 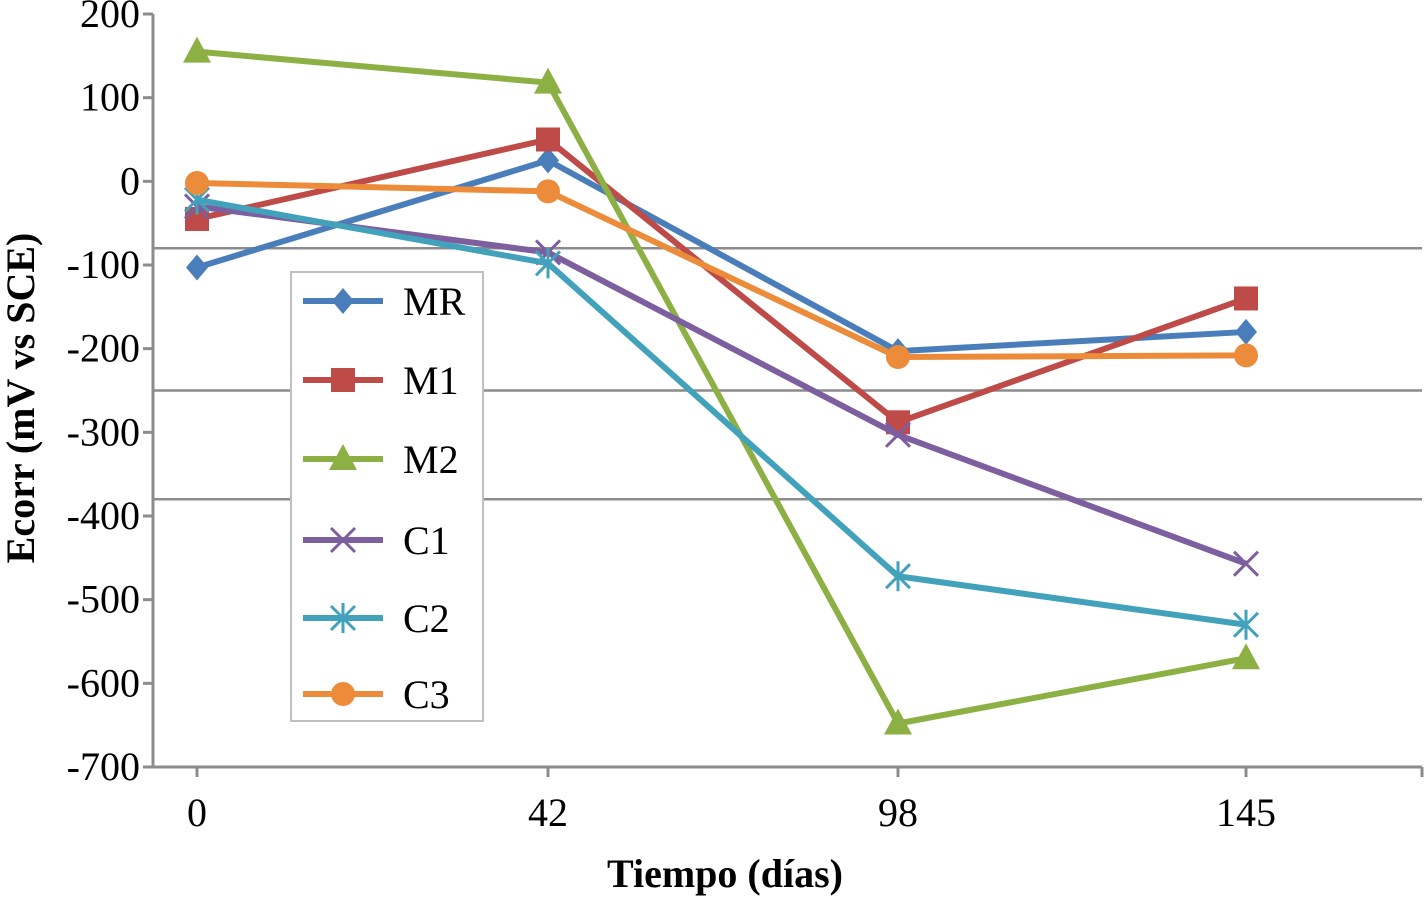 I want to click on y-tick-label: 200, so click(x=110, y=18).